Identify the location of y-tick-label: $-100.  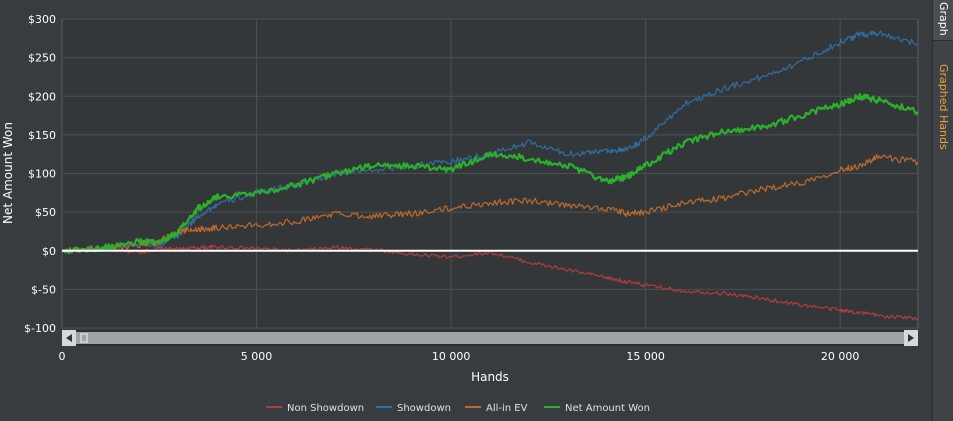
(40, 328).